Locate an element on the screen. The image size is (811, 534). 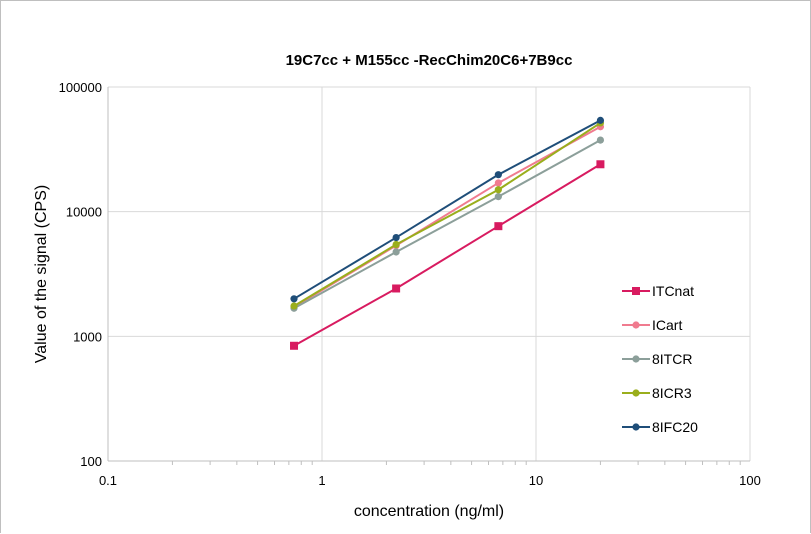
x-tick-label: 10 is located at coordinates (536, 480).